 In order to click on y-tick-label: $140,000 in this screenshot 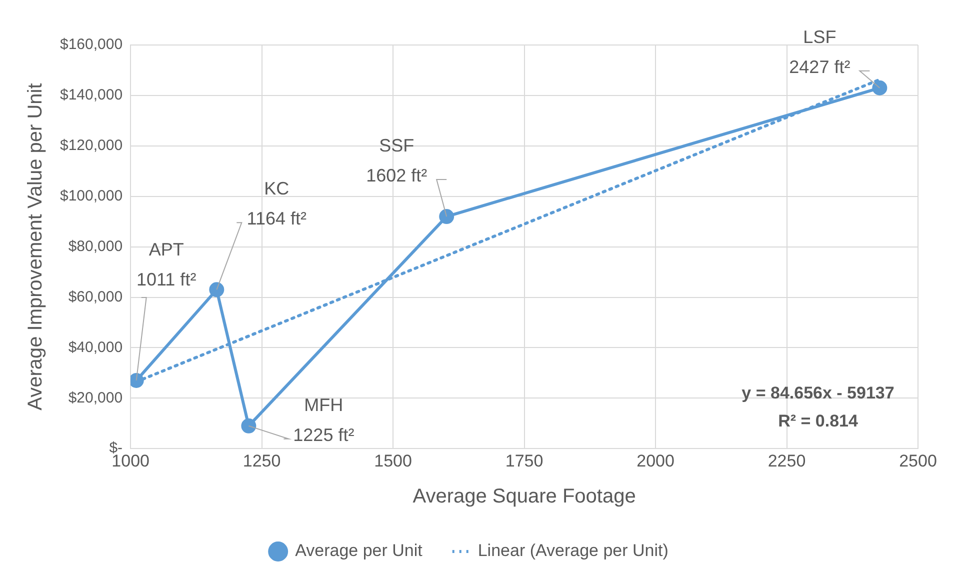, I will do `click(91, 95)`.